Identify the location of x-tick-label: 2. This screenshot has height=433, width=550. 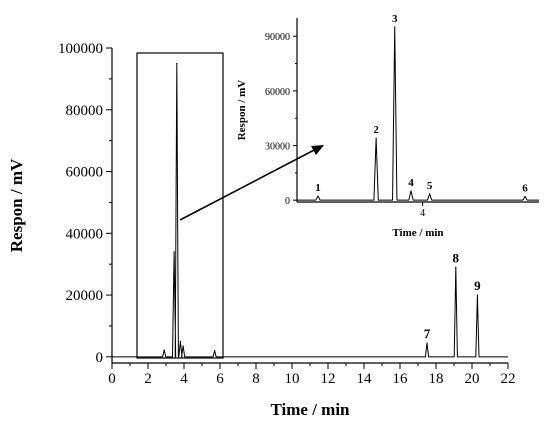
(148, 379).